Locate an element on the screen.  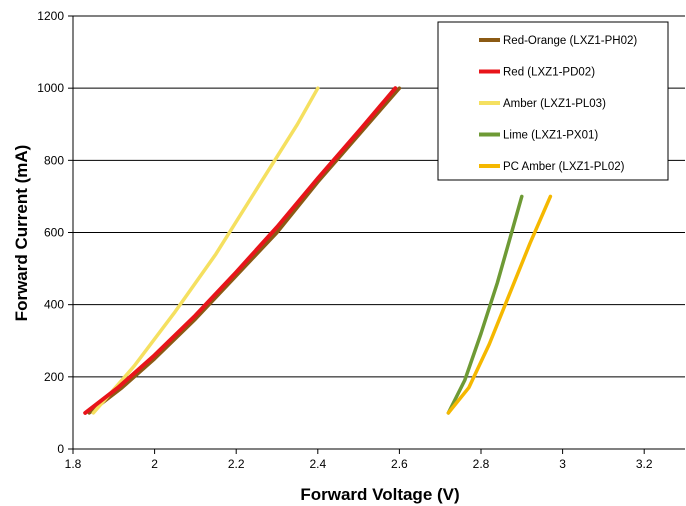
y-tick-label: 600 is located at coordinates (54, 233).